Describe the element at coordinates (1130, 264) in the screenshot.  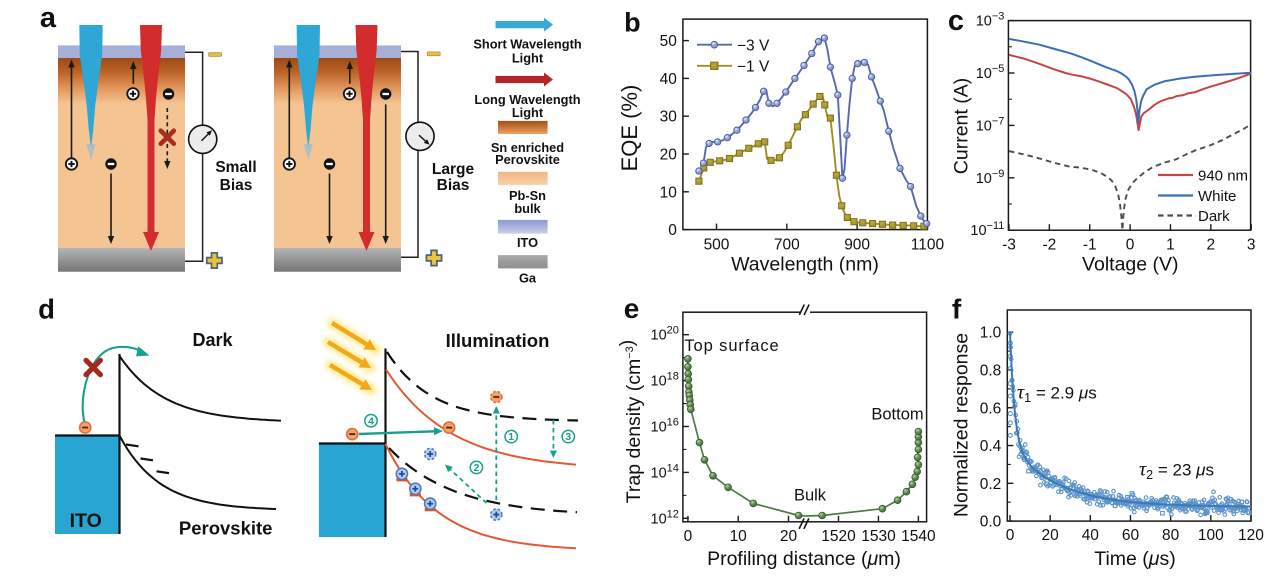
I see `svg-text: Voltage (V)` at that location.